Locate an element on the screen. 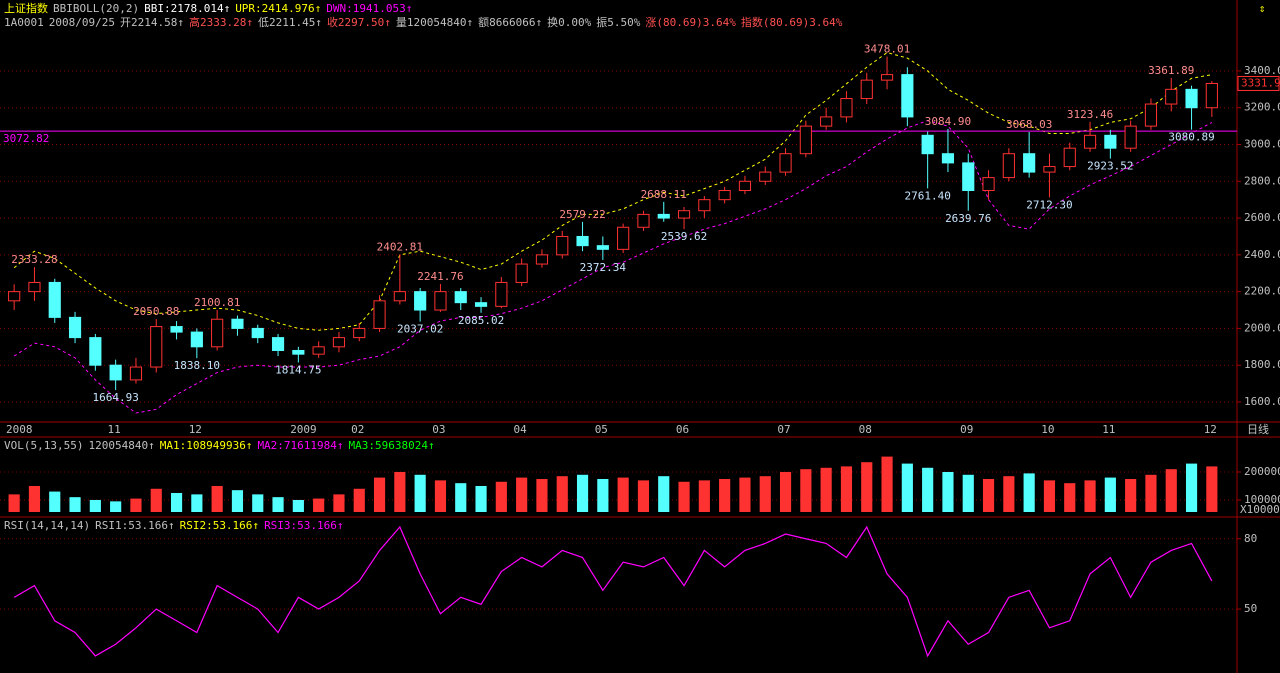  high-label: 2100.81 is located at coordinates (217, 302).